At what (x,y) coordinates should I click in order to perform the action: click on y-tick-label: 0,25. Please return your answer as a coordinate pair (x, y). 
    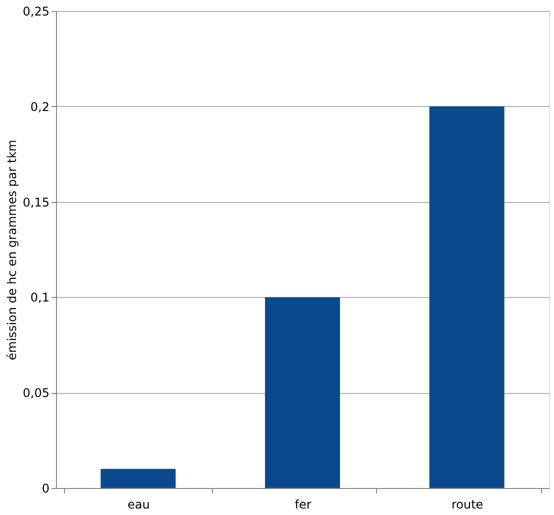
    Looking at the image, I should click on (36, 11).